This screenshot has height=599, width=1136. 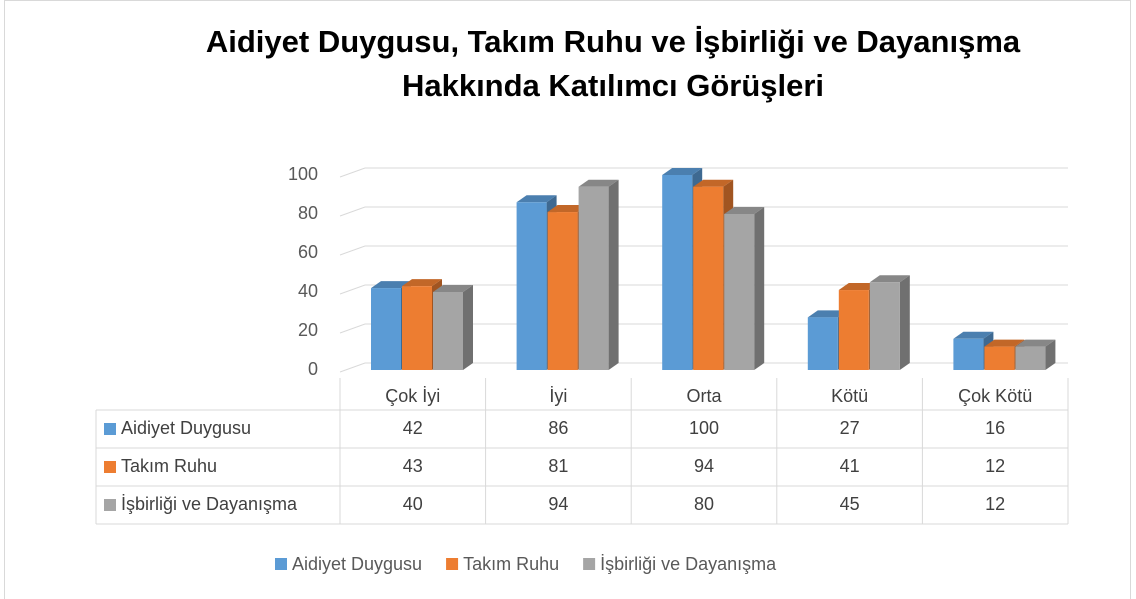 I want to click on y-tick-label: 60, so click(x=308, y=252).